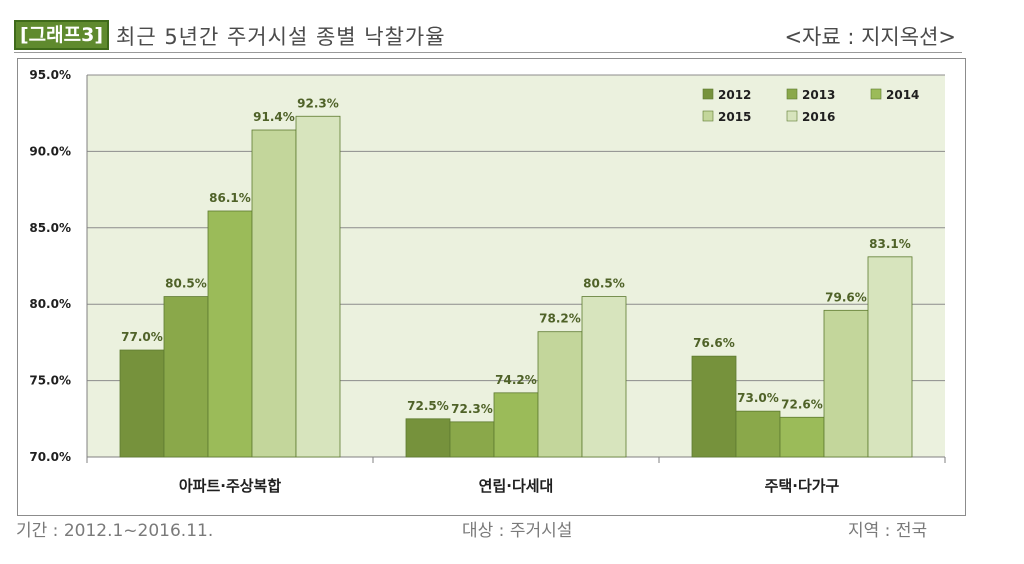  I want to click on x-tick-label: 아파트·주상복합, so click(230, 486).